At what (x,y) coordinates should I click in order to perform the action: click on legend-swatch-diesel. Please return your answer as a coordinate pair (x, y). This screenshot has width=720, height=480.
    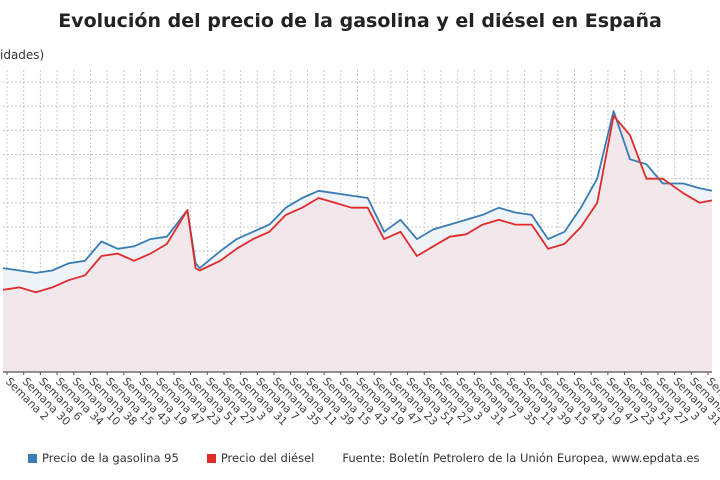
    Looking at the image, I should click on (211, 458).